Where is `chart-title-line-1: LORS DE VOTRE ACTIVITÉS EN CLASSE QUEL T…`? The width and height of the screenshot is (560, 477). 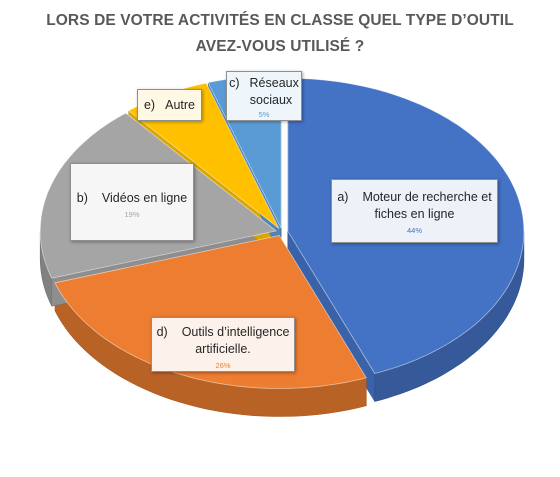 chart-title-line-1: LORS DE VOTRE ACTIVITÉS EN CLASSE QUEL T… is located at coordinates (280, 20).